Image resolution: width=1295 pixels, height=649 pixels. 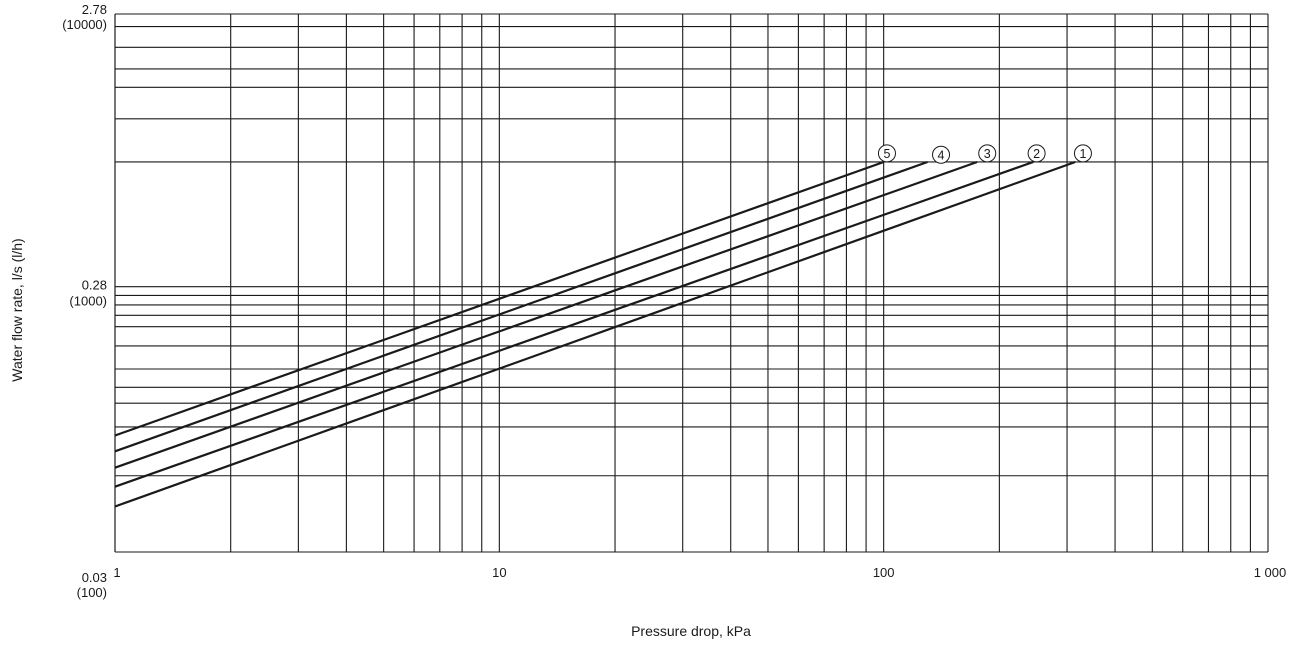 I want to click on series-label-5: 5, so click(x=886, y=154).